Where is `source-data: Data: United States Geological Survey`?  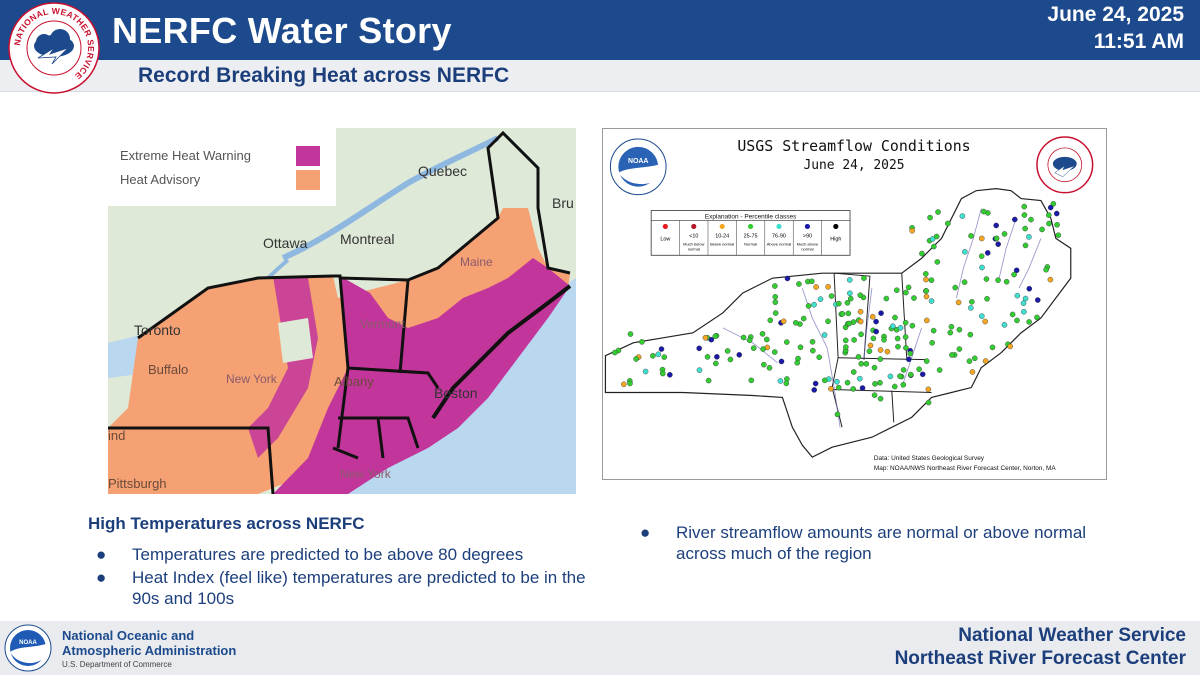
source-data: Data: United States Geological Survey is located at coordinates (929, 458).